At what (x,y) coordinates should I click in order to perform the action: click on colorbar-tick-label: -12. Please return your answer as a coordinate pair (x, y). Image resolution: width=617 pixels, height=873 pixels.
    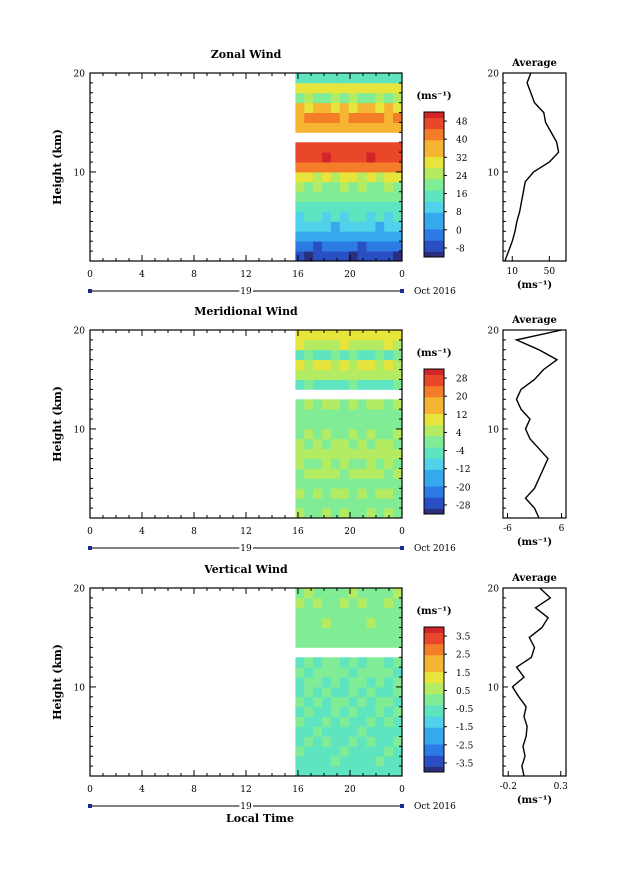
    Looking at the image, I should click on (463, 470).